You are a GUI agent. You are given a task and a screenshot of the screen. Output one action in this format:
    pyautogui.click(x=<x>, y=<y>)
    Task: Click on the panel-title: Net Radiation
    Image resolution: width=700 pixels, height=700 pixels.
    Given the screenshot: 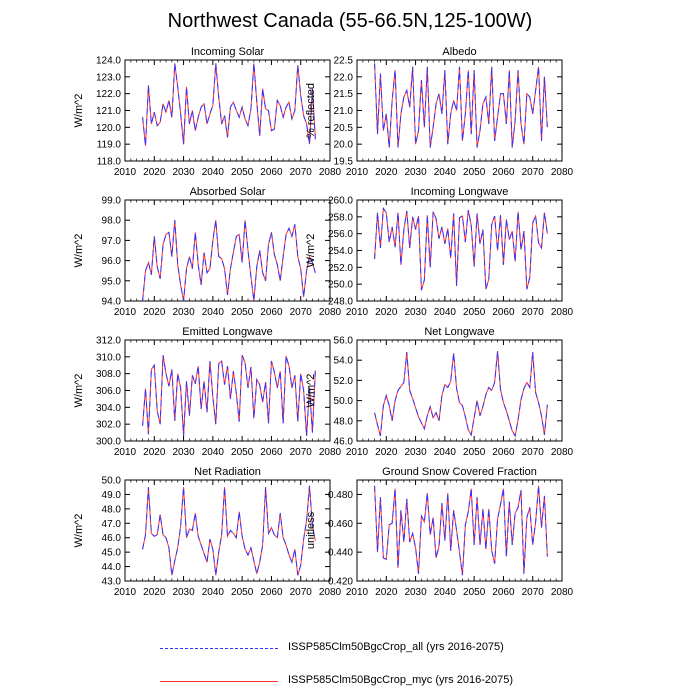 What is the action you would take?
    pyautogui.click(x=227, y=472)
    